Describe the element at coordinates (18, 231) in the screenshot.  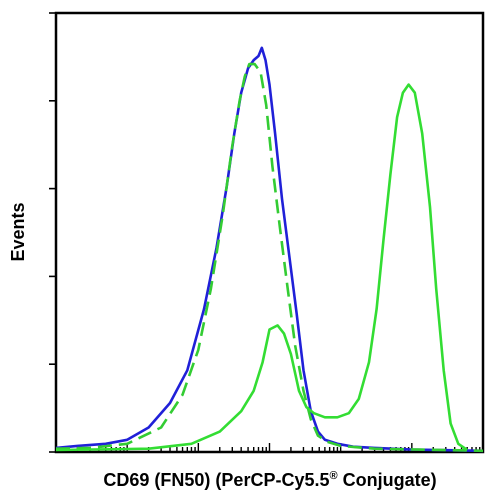
I see `y-axis-title: Events` at that location.